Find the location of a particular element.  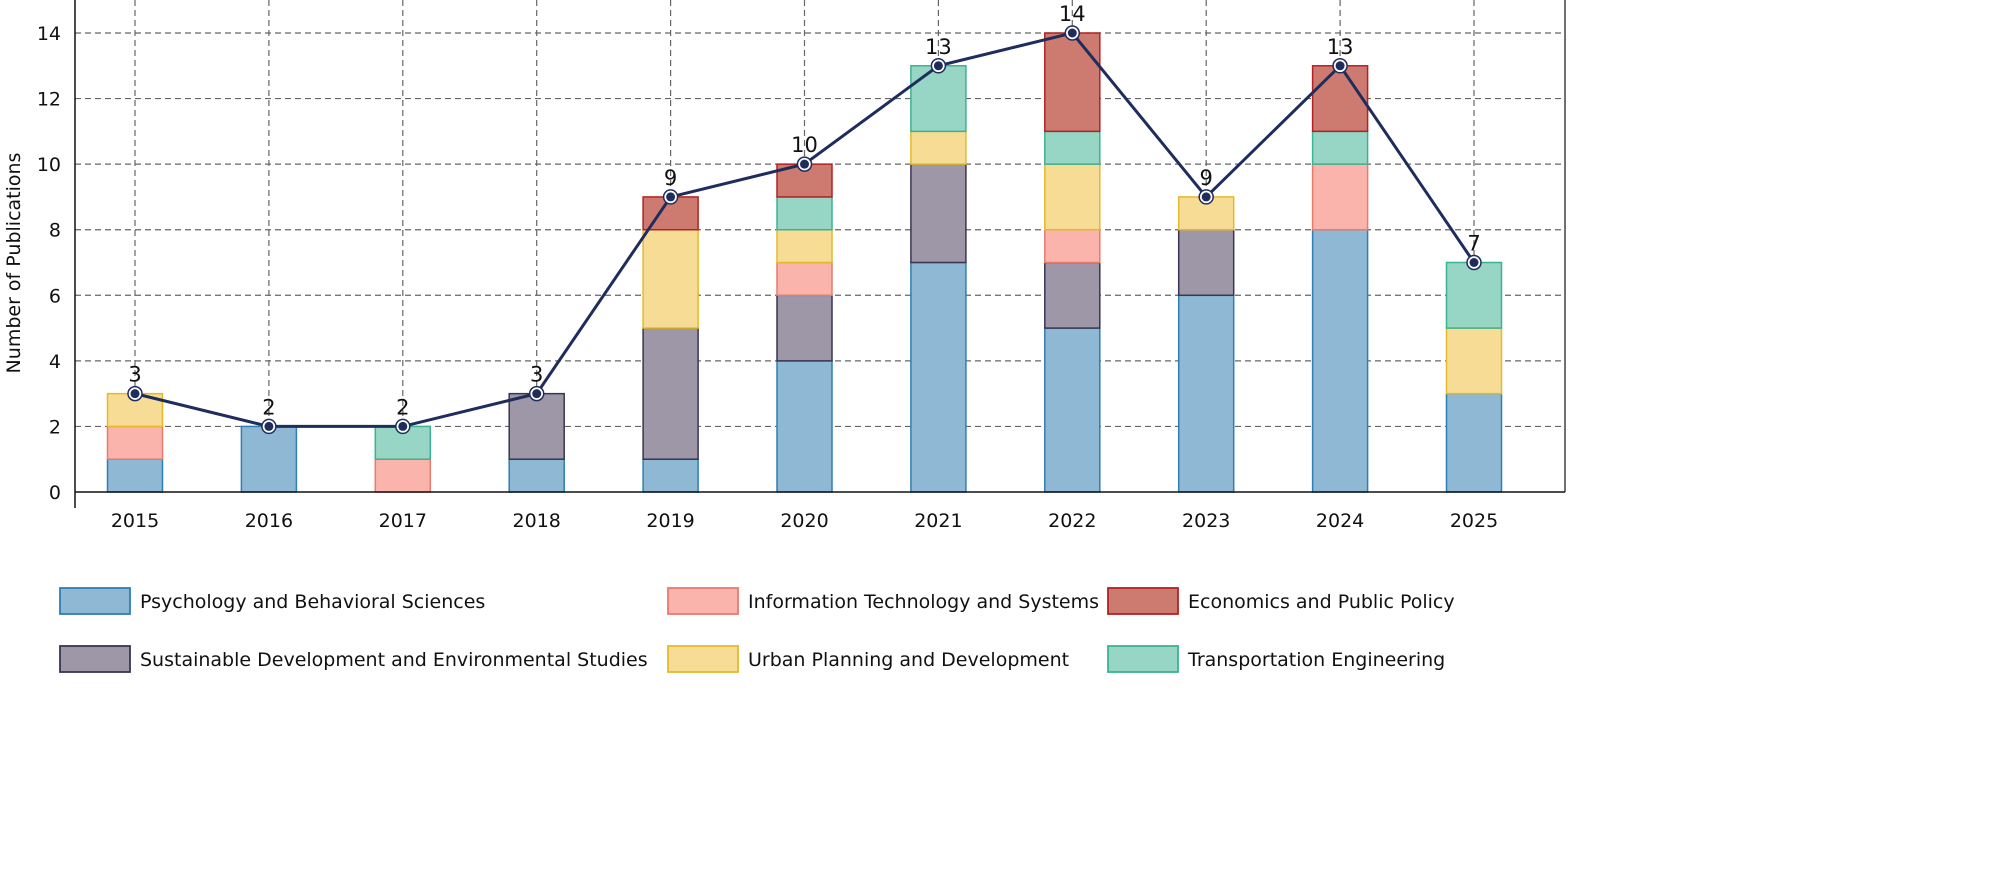

total-data-label: 10 is located at coordinates (804, 145).